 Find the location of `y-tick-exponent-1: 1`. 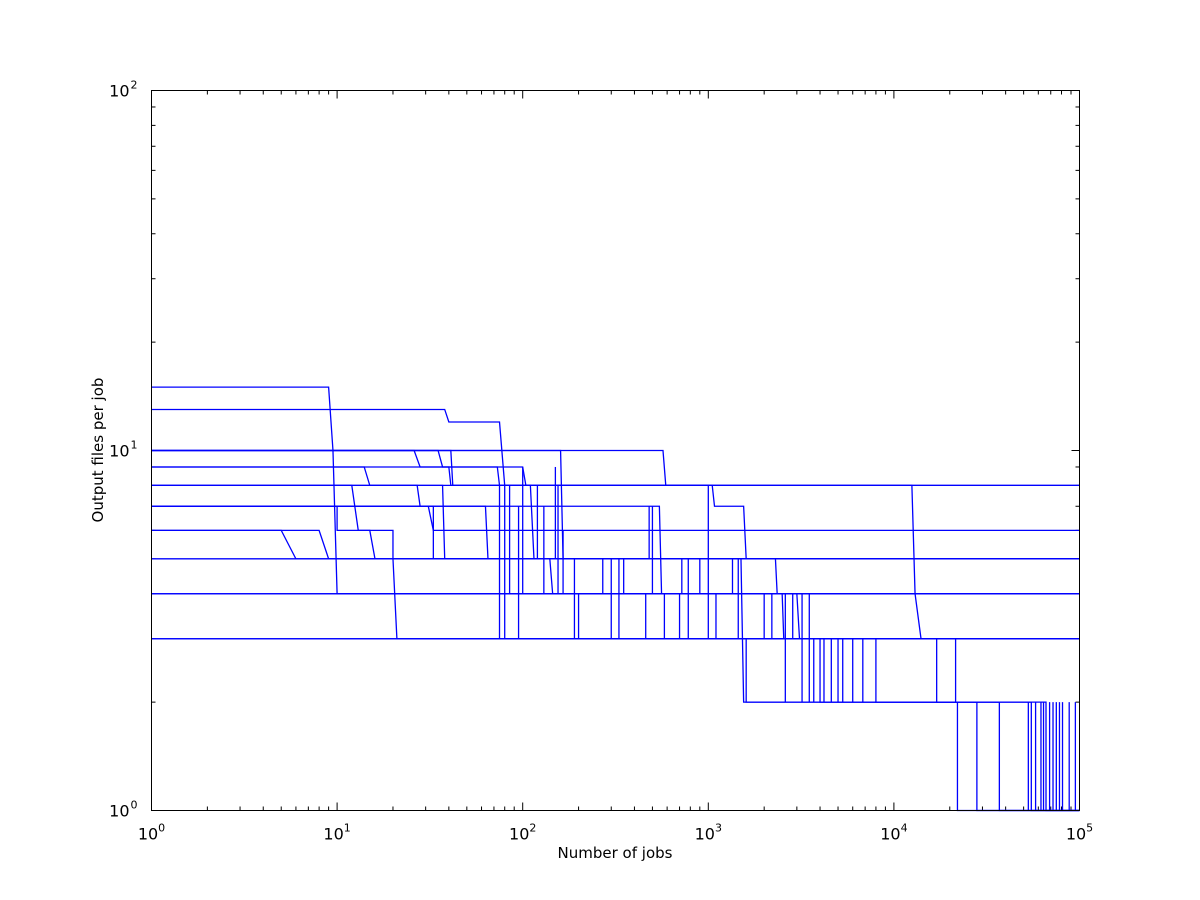

y-tick-exponent-1: 1 is located at coordinates (134, 445).